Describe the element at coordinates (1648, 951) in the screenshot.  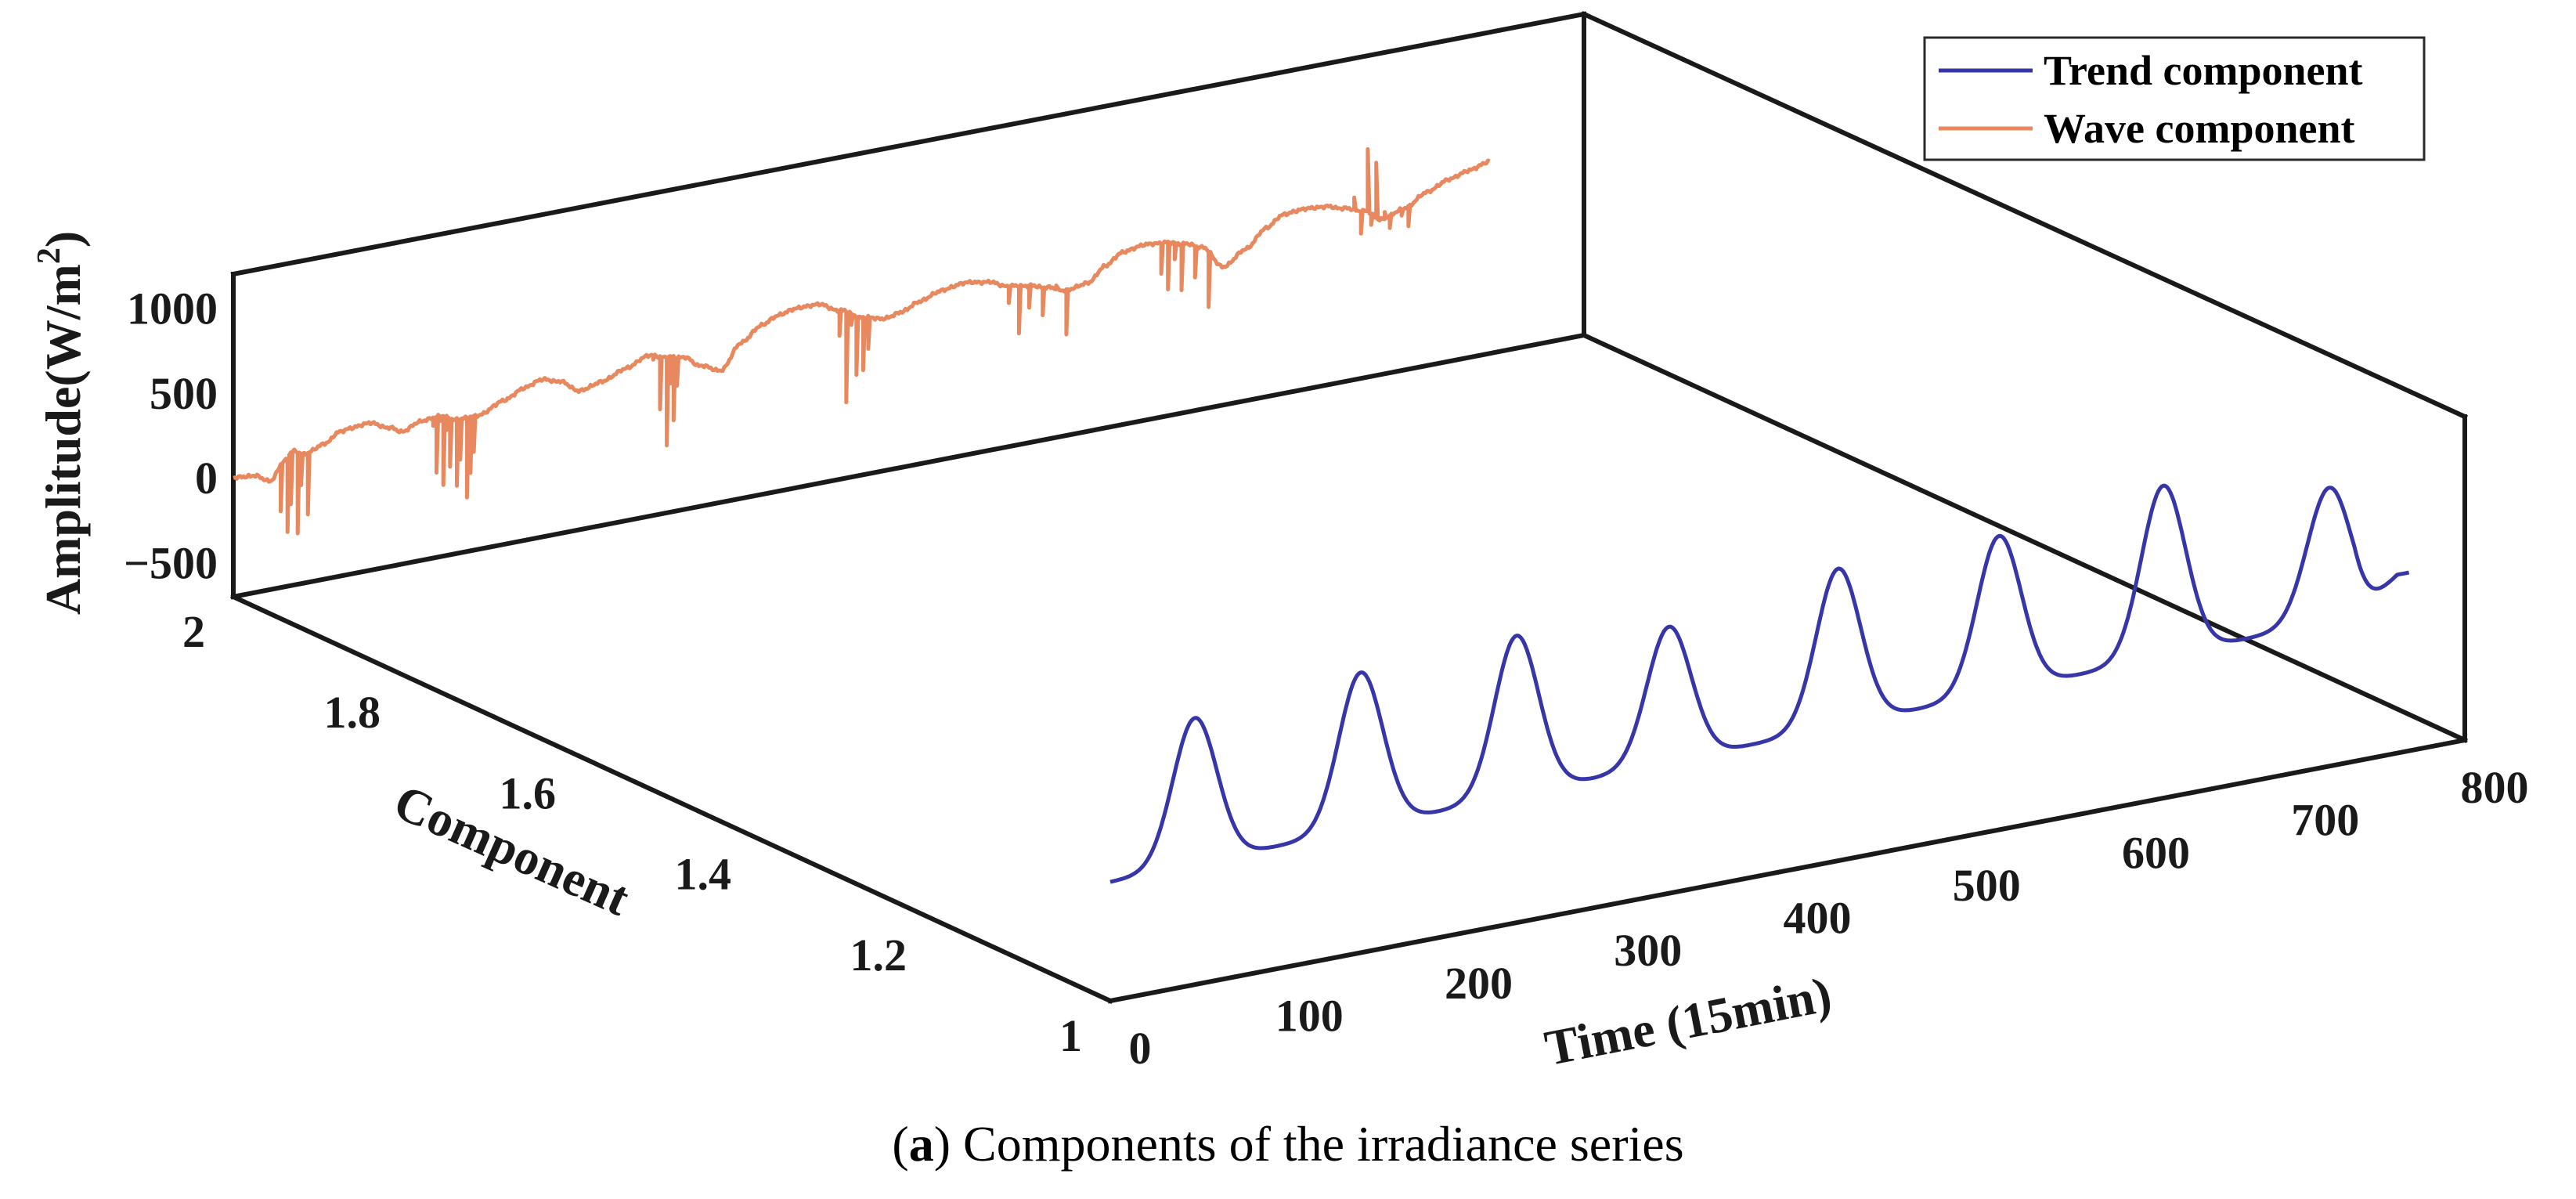
I see `x-tick-label: 300` at that location.